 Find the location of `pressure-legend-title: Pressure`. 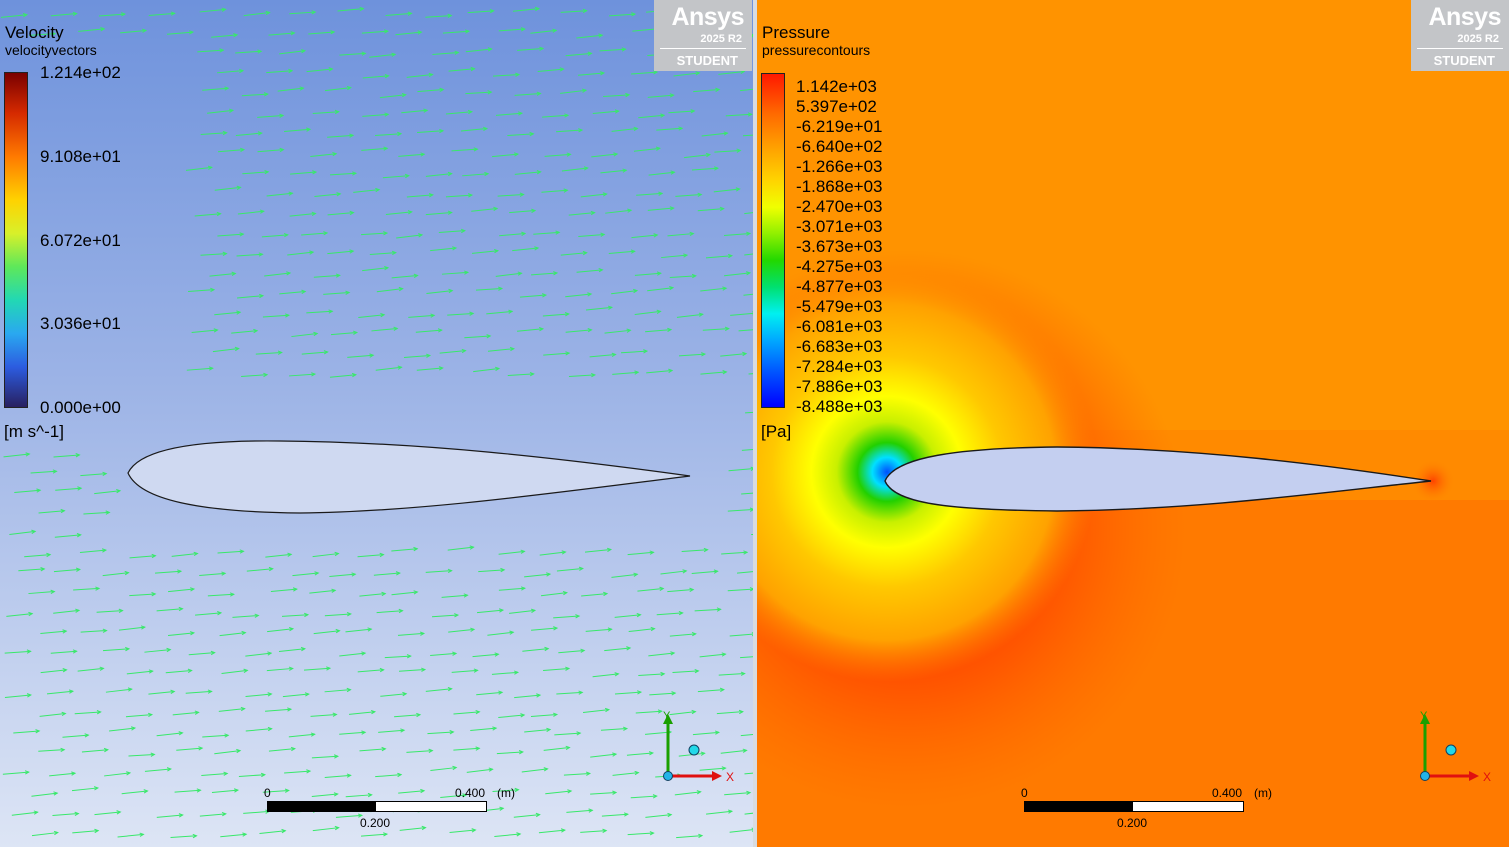

pressure-legend-title: Pressure is located at coordinates (796, 32).